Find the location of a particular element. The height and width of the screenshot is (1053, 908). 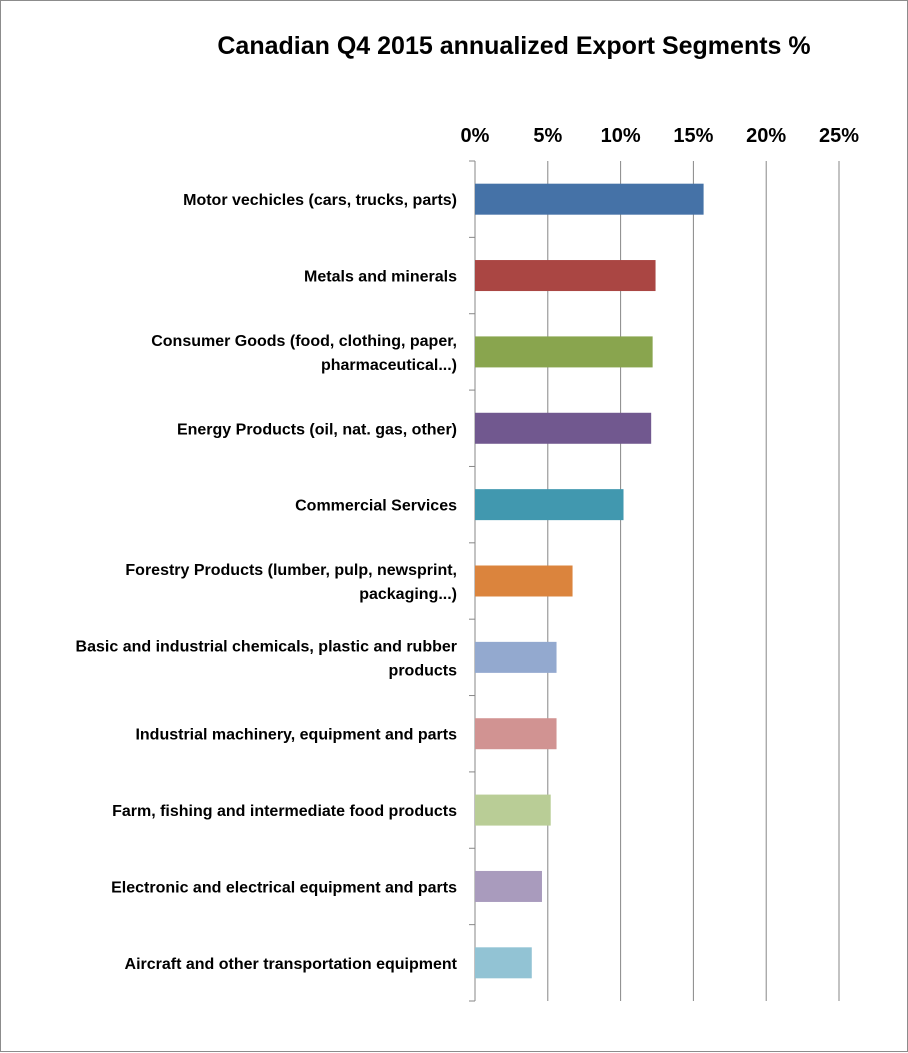

category-label: Metals and minerals is located at coordinates (380, 277).